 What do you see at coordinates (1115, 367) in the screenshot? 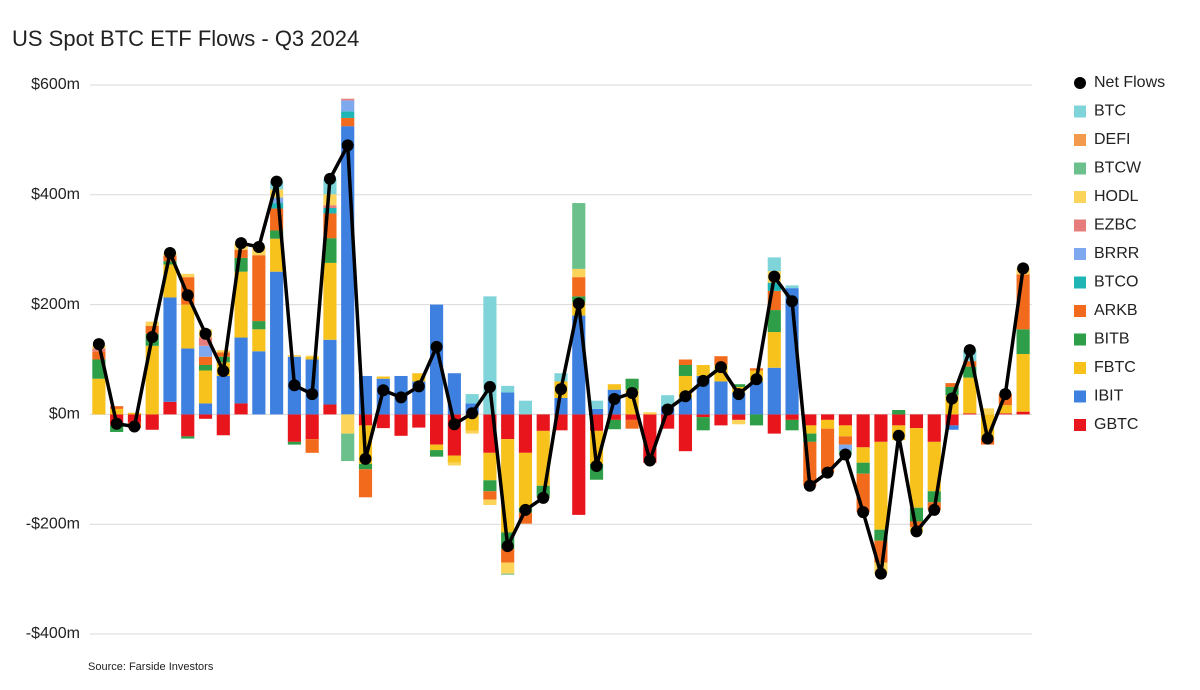
I see `legend-label: FBTC` at bounding box center [1115, 367].